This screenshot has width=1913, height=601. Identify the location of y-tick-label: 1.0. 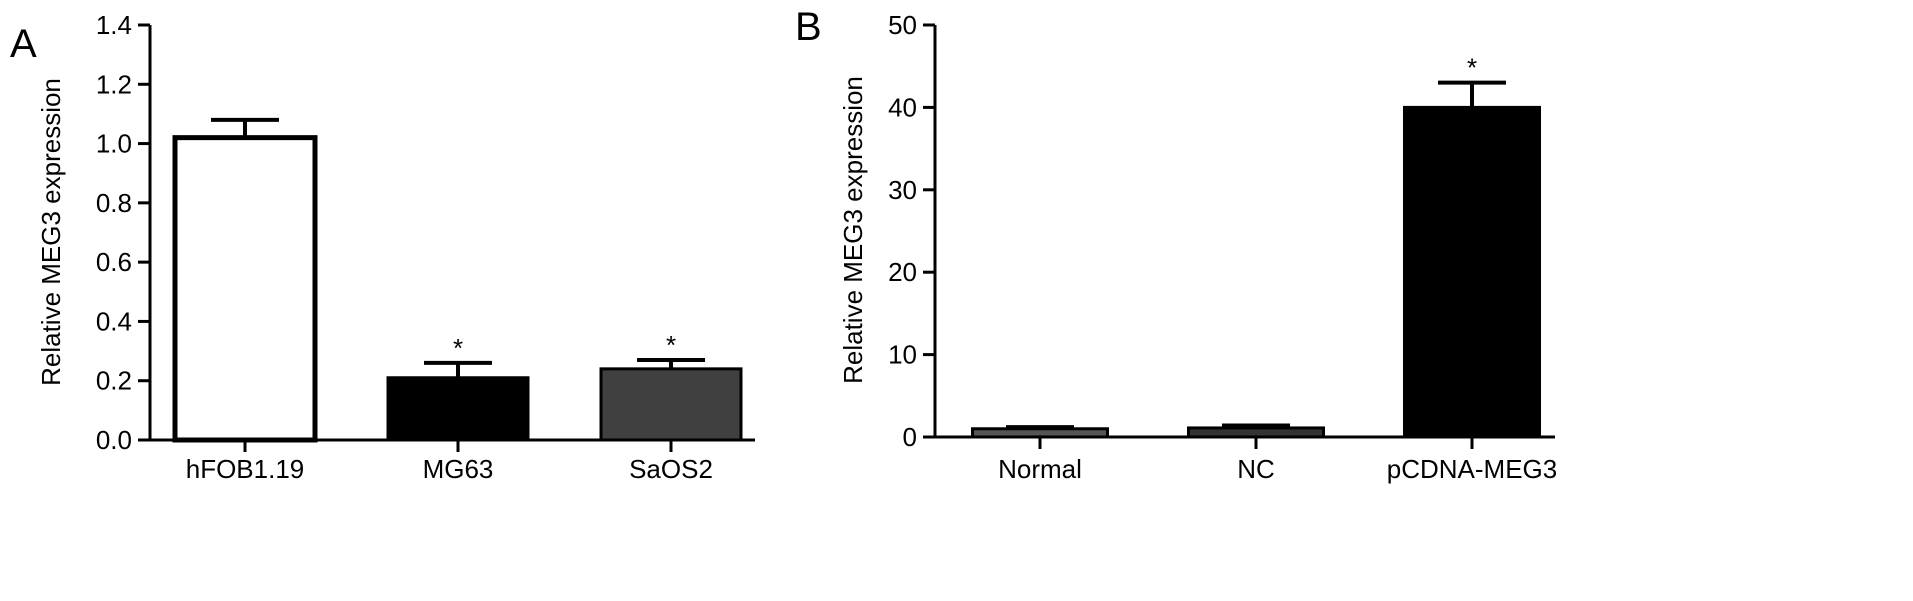
(114, 144).